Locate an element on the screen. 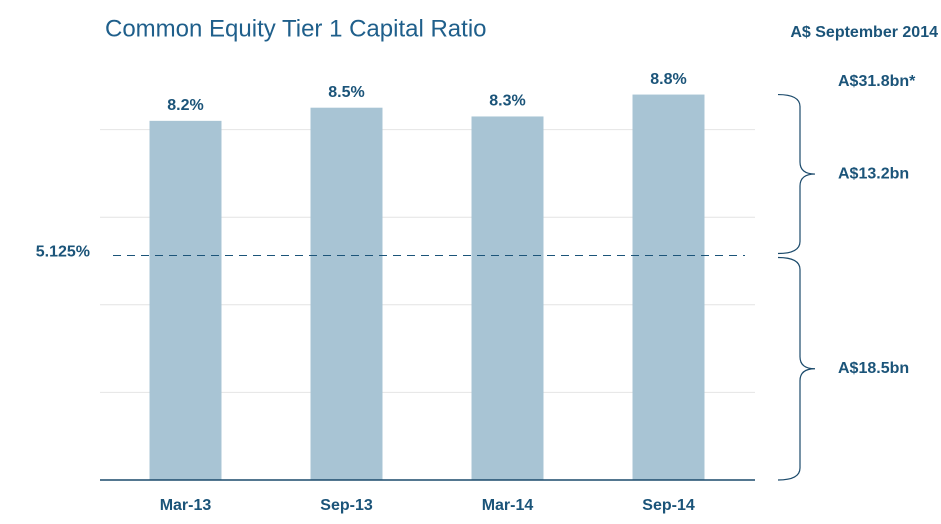 The width and height of the screenshot is (941, 524). x-tick-label: Mar-14 is located at coordinates (508, 505).